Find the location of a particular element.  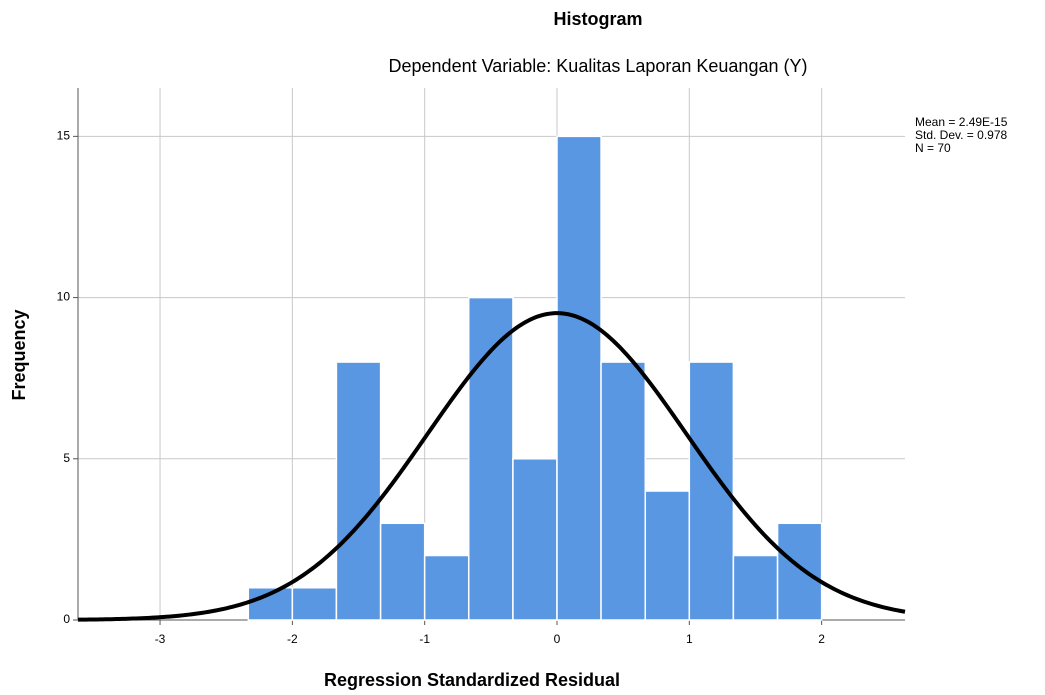

y-tick-label: 0 is located at coordinates (66, 619).